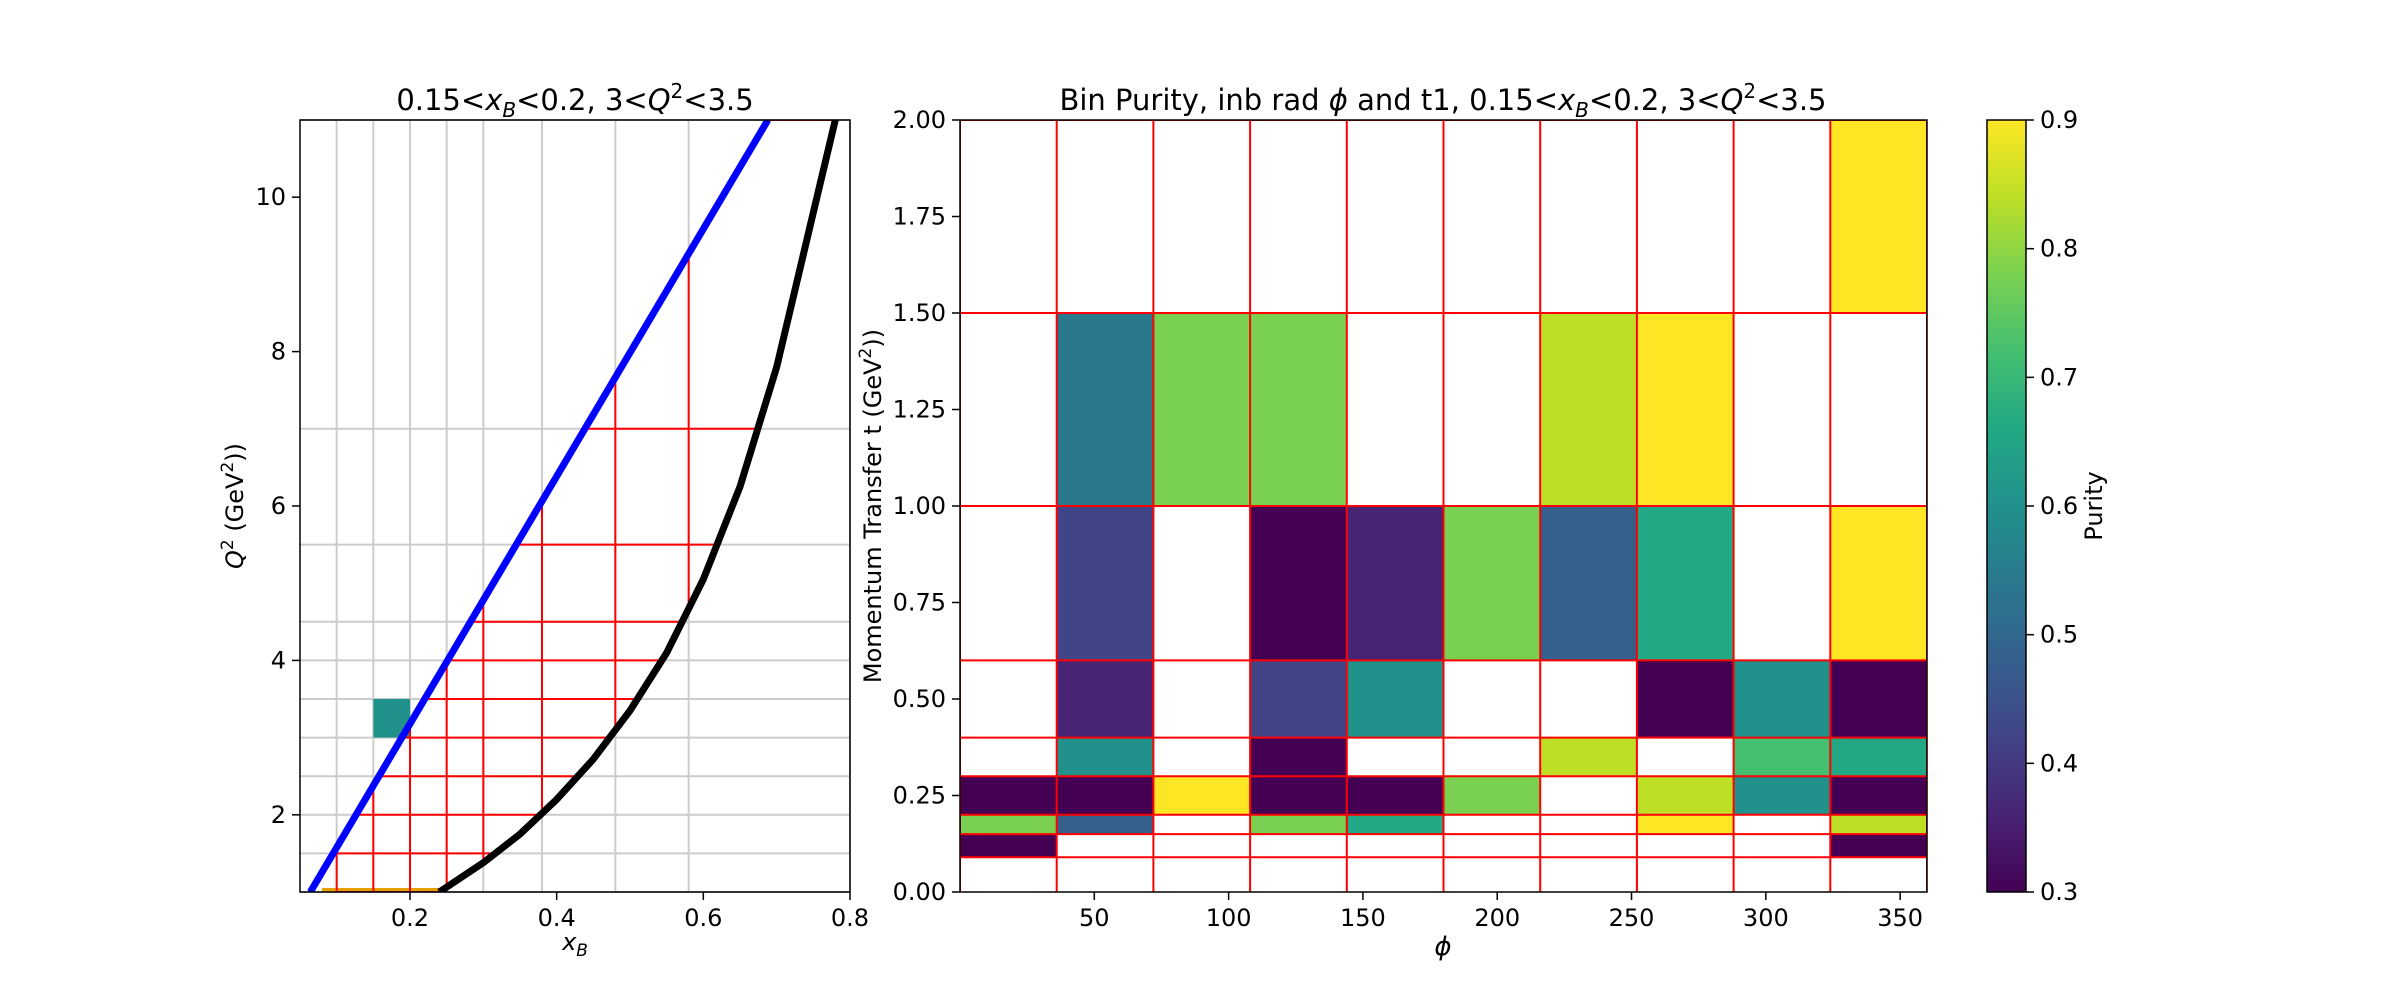 The image size is (2400, 1000). I want to click on right-xlabel: ϕ, so click(1442, 947).